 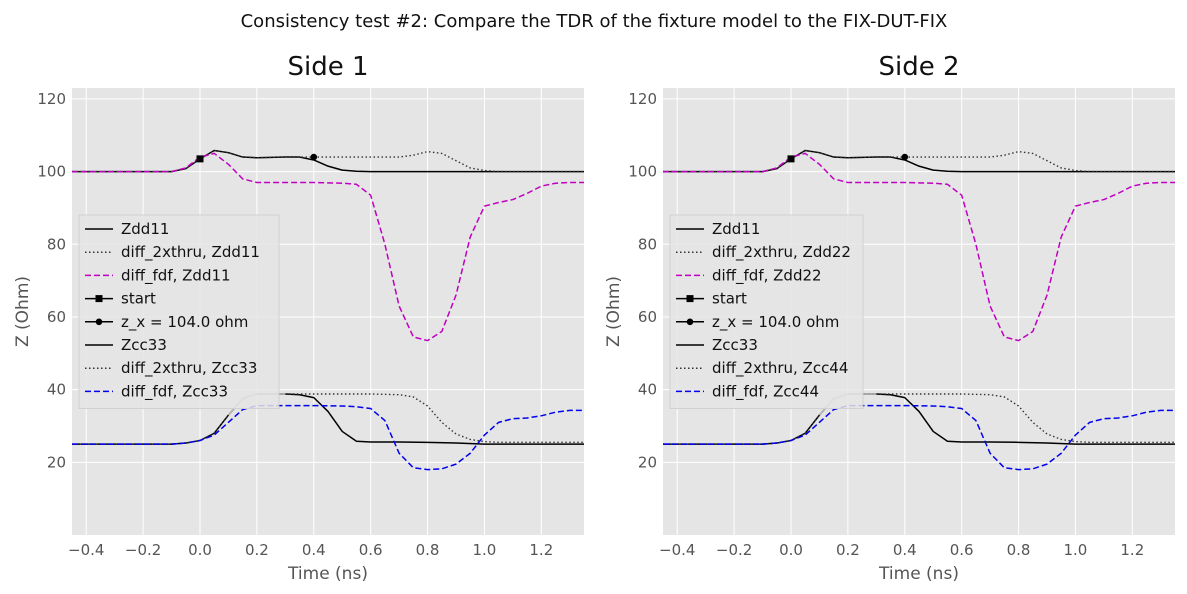 What do you see at coordinates (328, 419) in the screenshot?
I see `series-line-diff-2xthru-zcc33` at bounding box center [328, 419].